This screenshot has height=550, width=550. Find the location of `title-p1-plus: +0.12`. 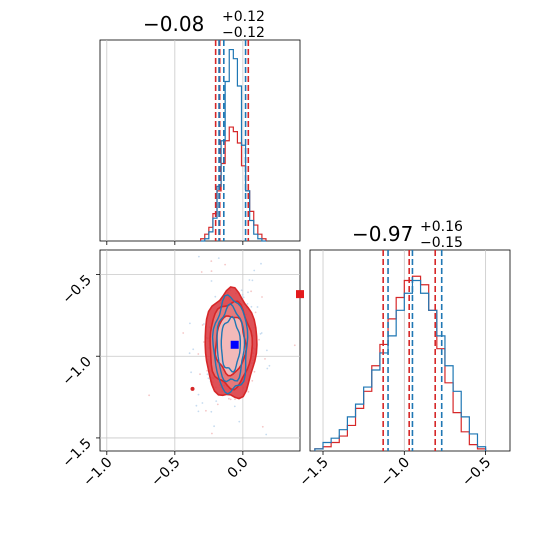

title-p1-plus: +0.12 is located at coordinates (243, 17).